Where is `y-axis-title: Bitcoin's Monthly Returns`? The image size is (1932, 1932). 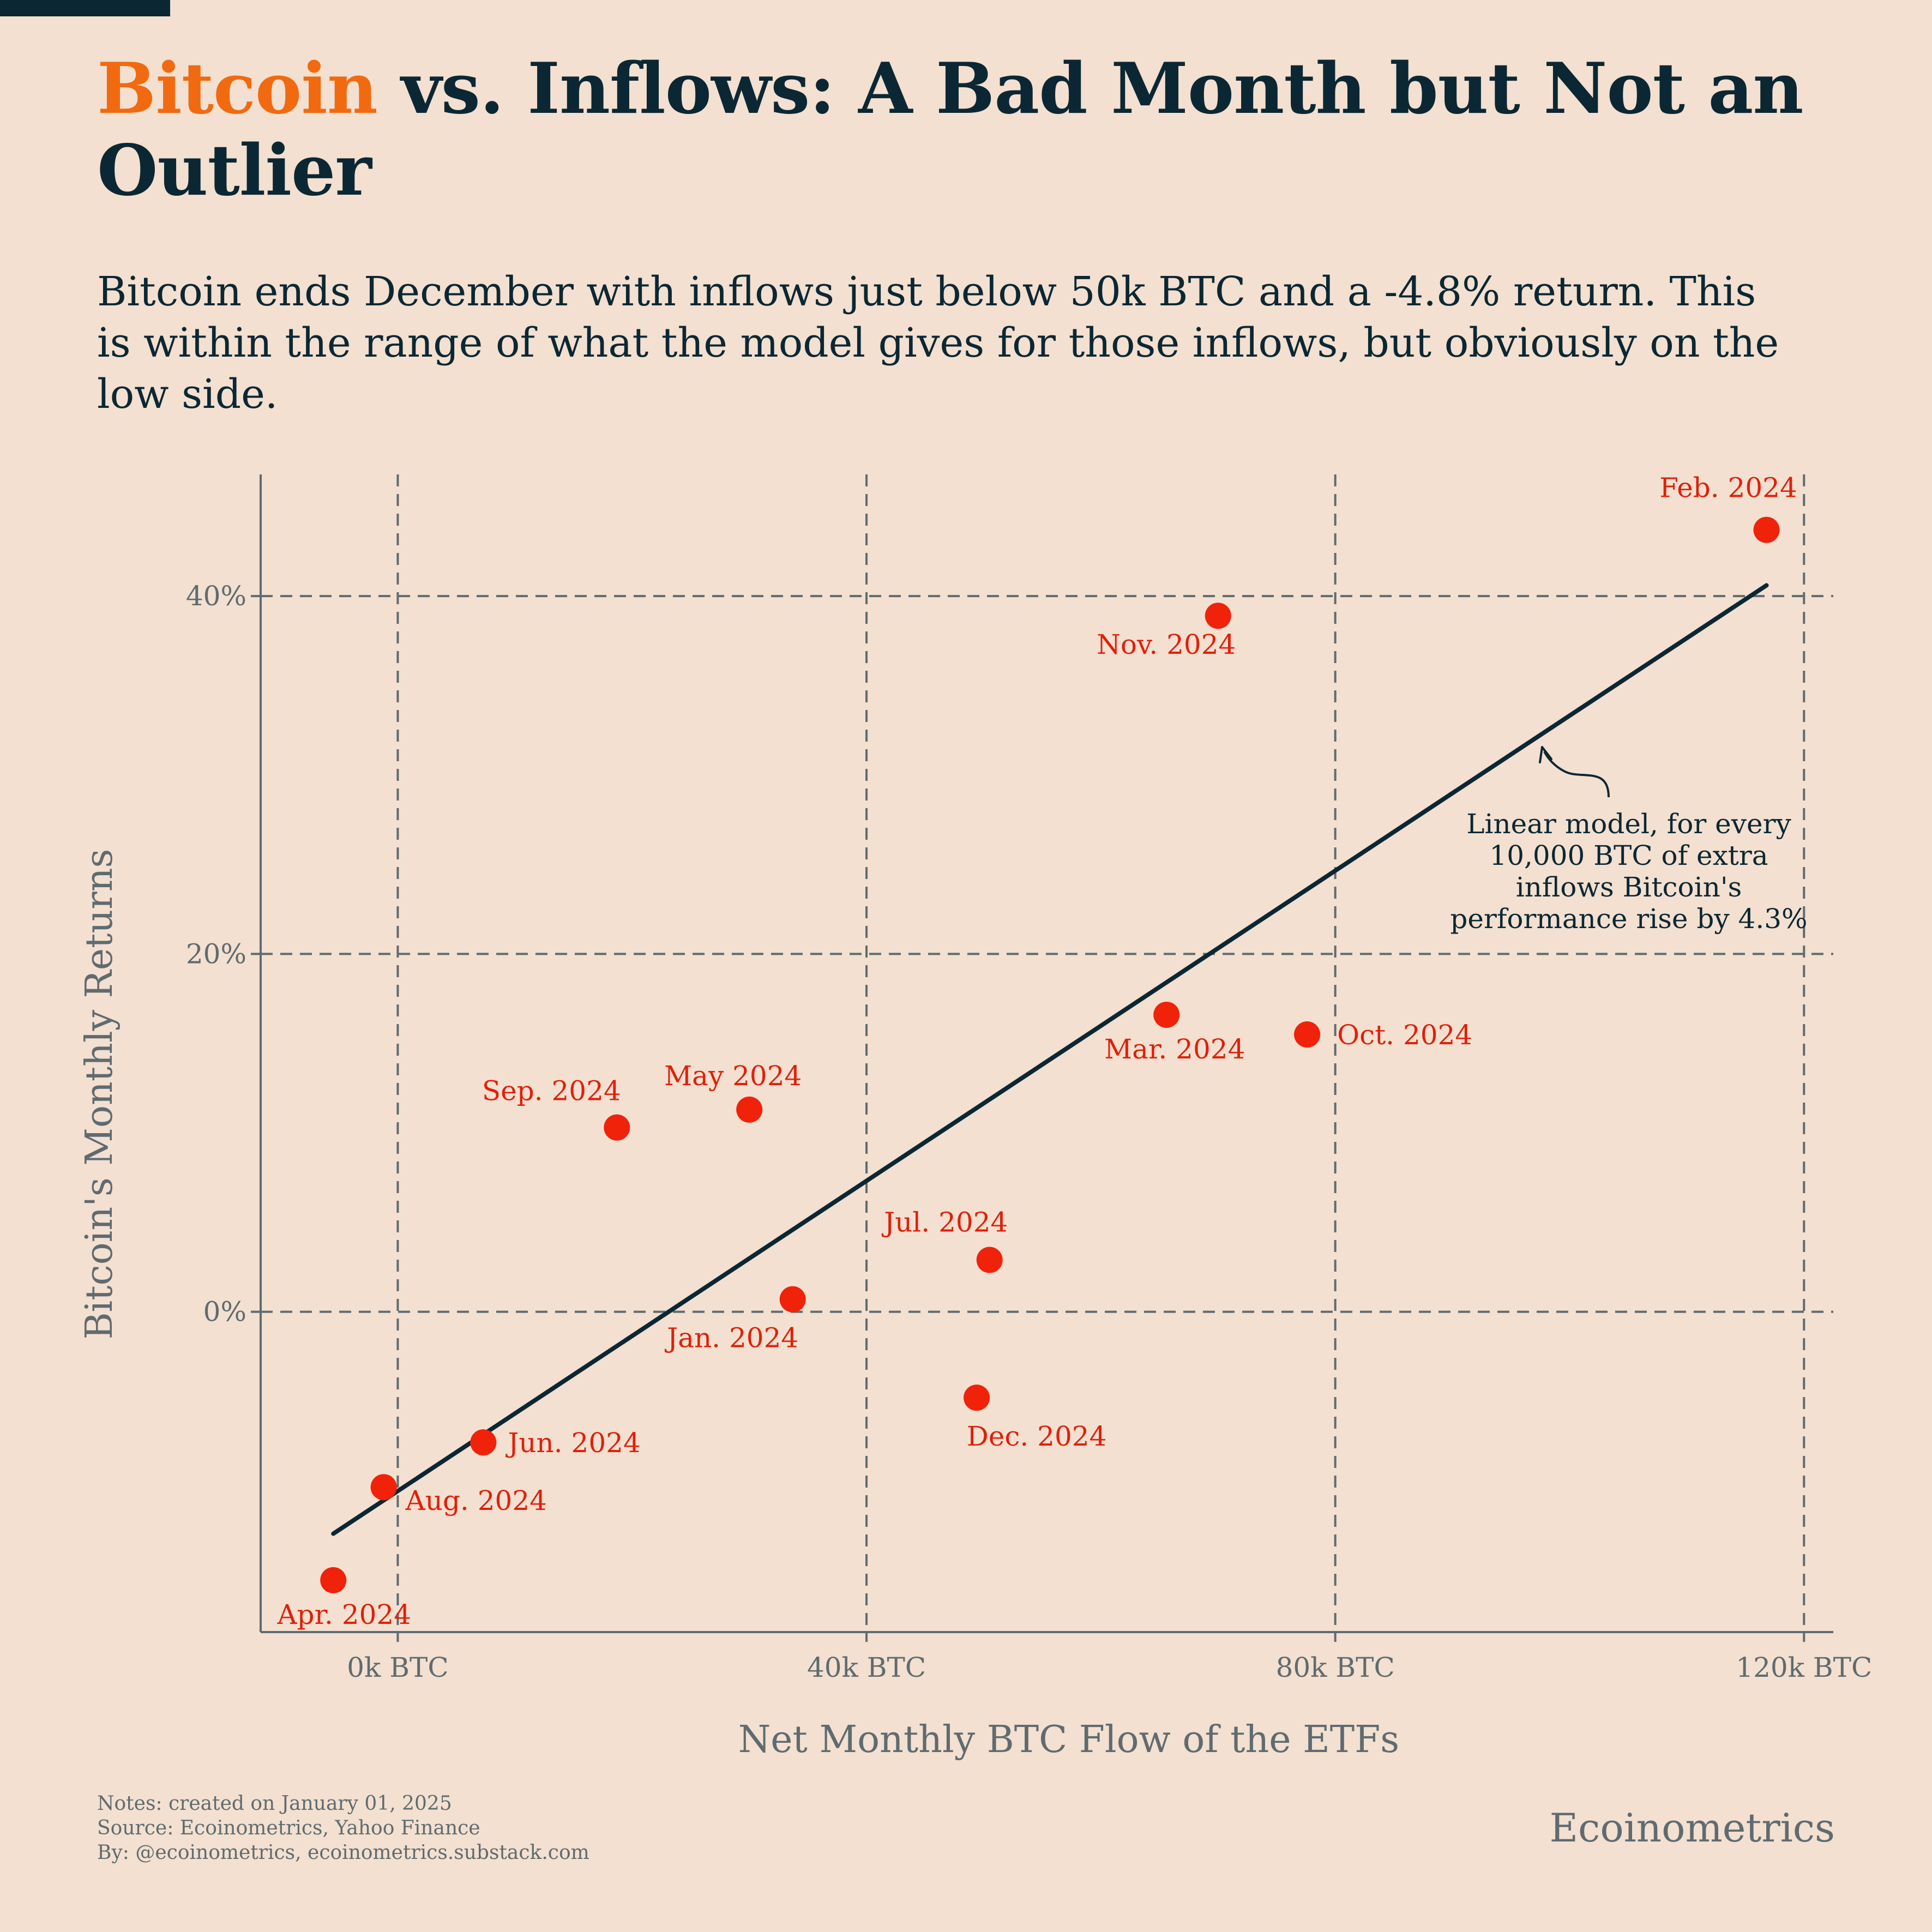 y-axis-title: Bitcoin's Monthly Returns is located at coordinates (99, 1094).